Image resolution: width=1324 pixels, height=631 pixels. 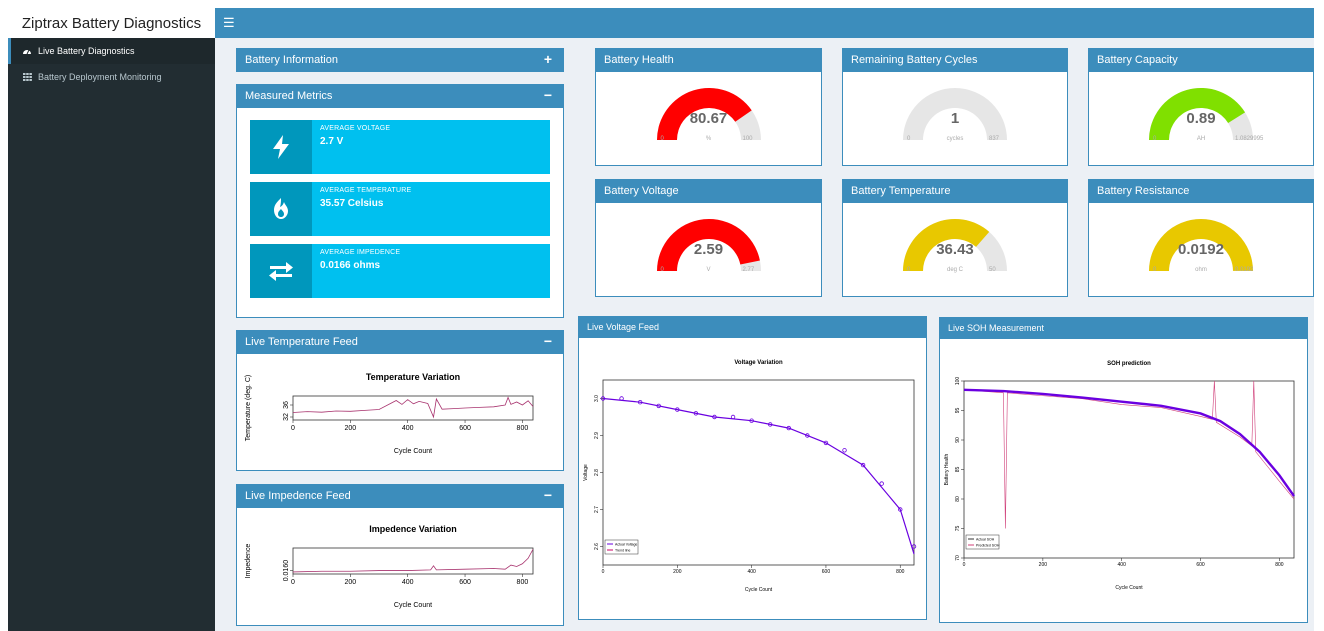 What do you see at coordinates (289, 96) in the screenshot?
I see `box-title: Measured Metrics` at bounding box center [289, 96].